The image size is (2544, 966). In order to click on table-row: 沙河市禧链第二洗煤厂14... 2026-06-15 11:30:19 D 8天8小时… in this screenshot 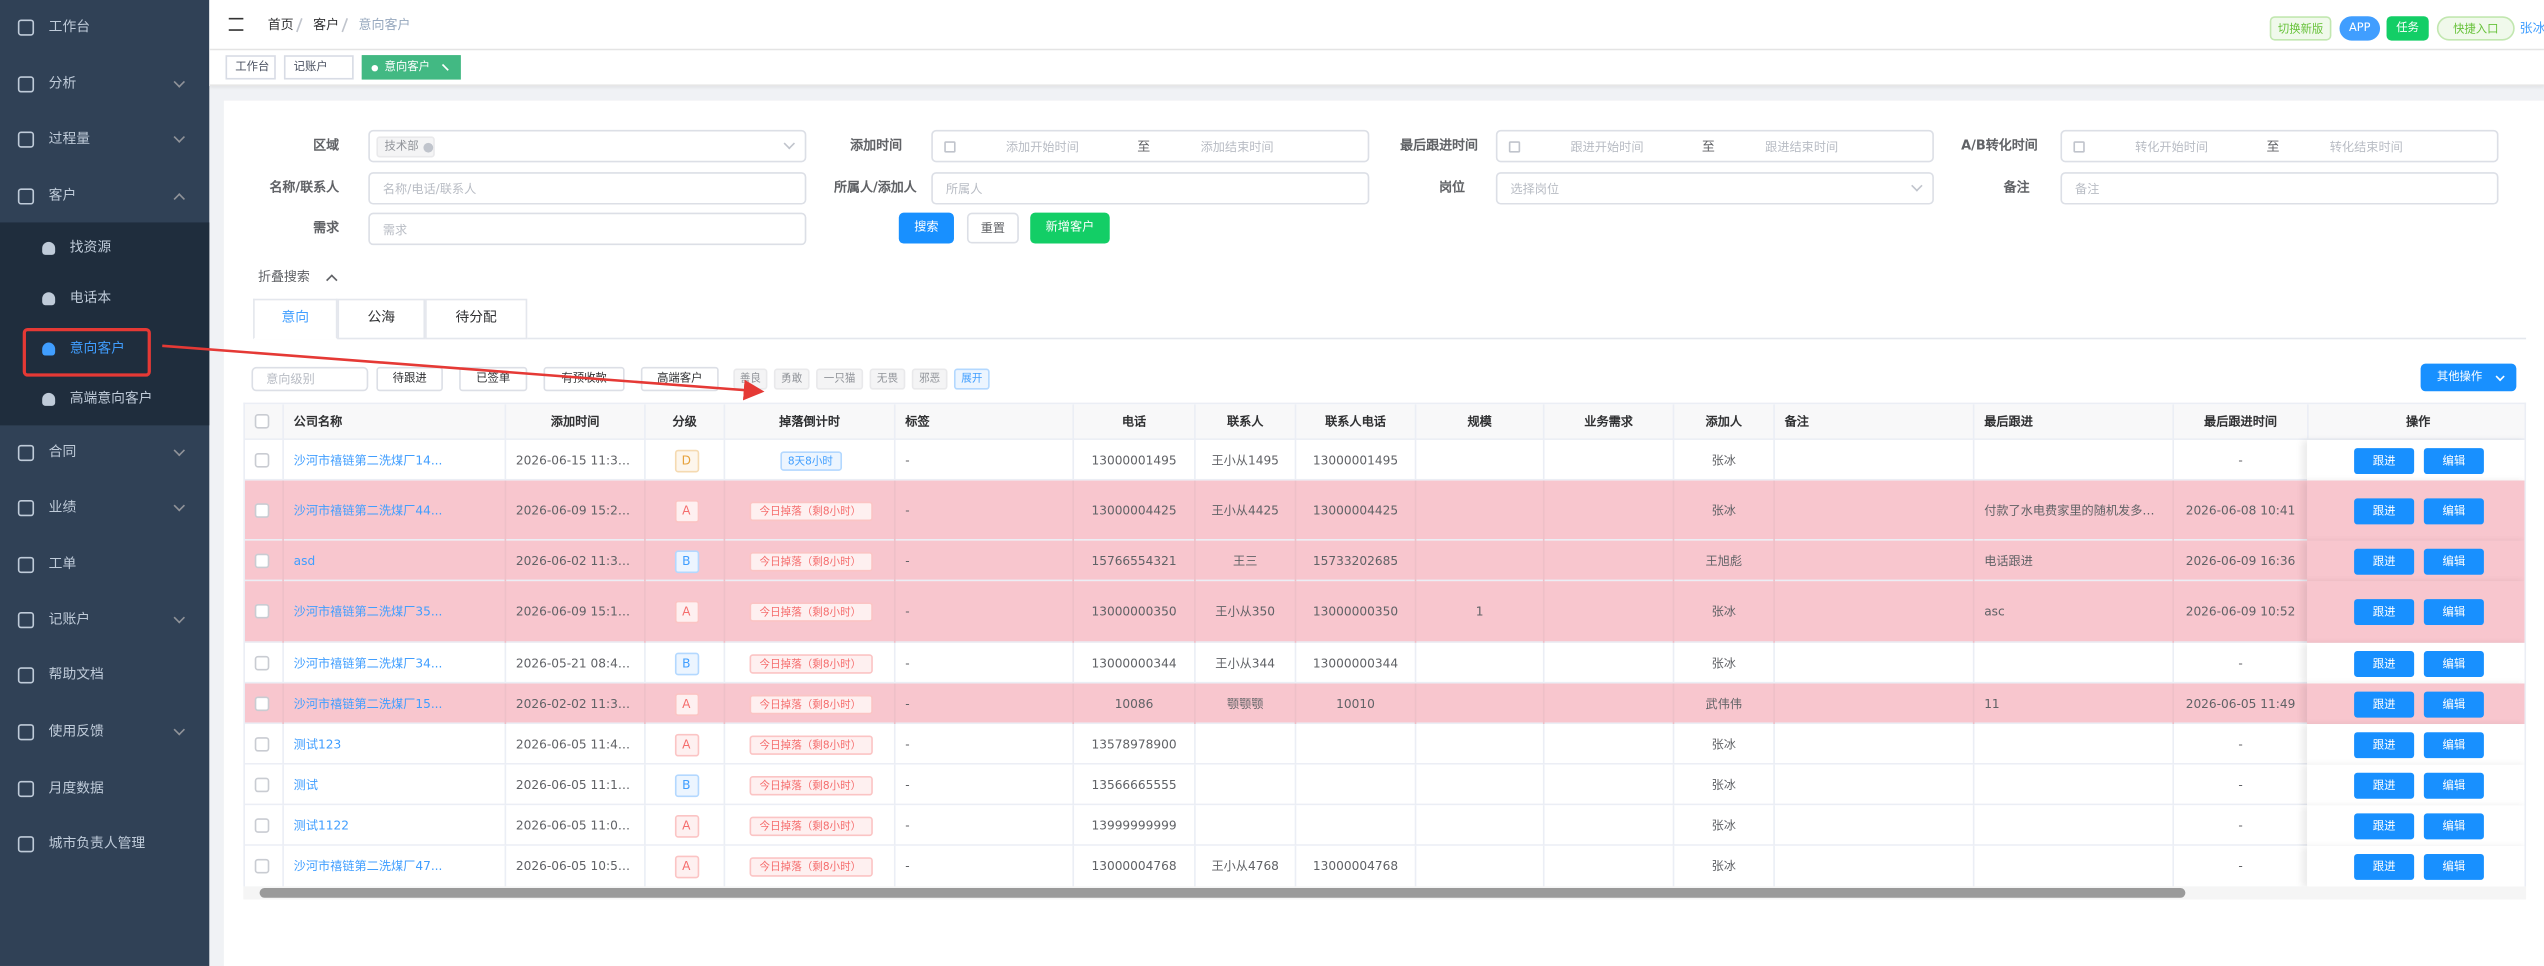, I will do `click(1384, 460)`.